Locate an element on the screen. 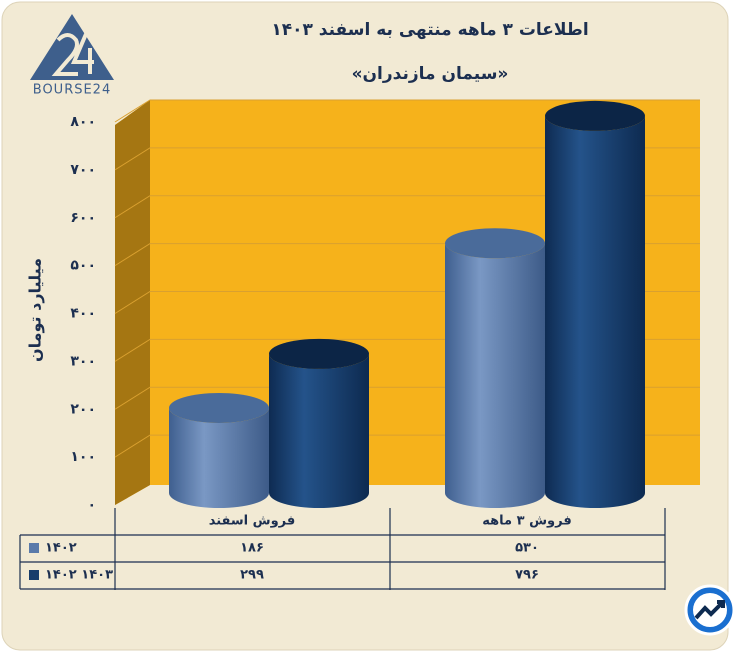 The height and width of the screenshot is (656, 756). y-tick-label: ۷۰۰ is located at coordinates (83, 170).